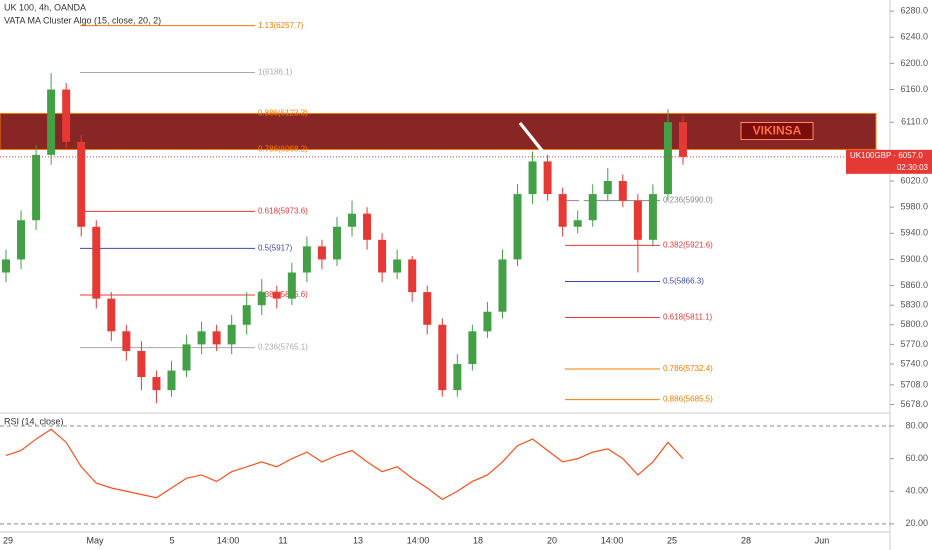 The height and width of the screenshot is (550, 932). Describe the element at coordinates (82, 20) in the screenshot. I see `indicator-label: VATA MA Cluster Algo (15, close, 20, 2)` at that location.